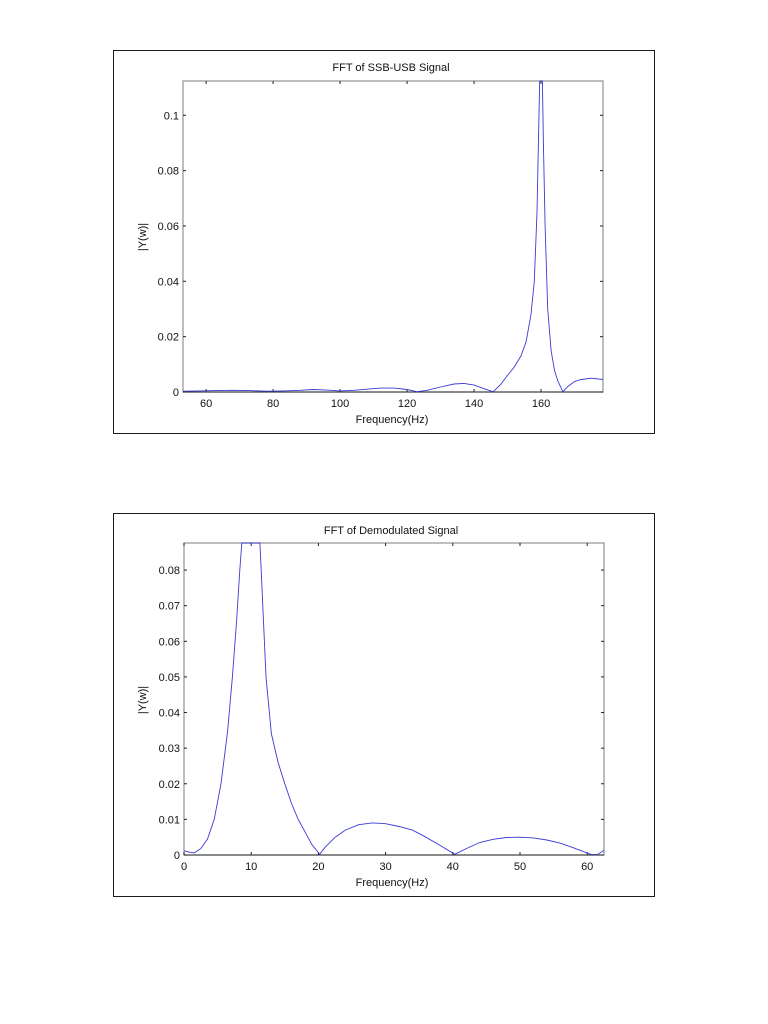  I want to click on x-tick-label: 20, so click(318, 867).